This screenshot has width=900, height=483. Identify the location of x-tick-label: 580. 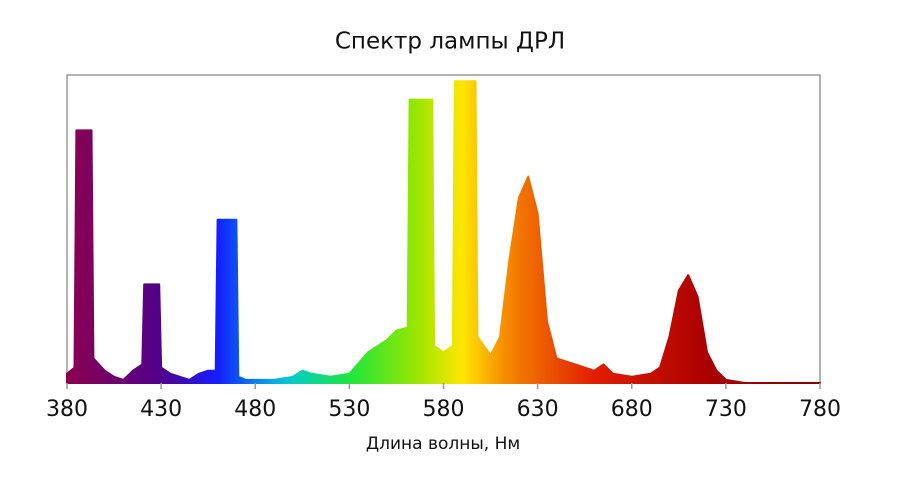
(444, 409).